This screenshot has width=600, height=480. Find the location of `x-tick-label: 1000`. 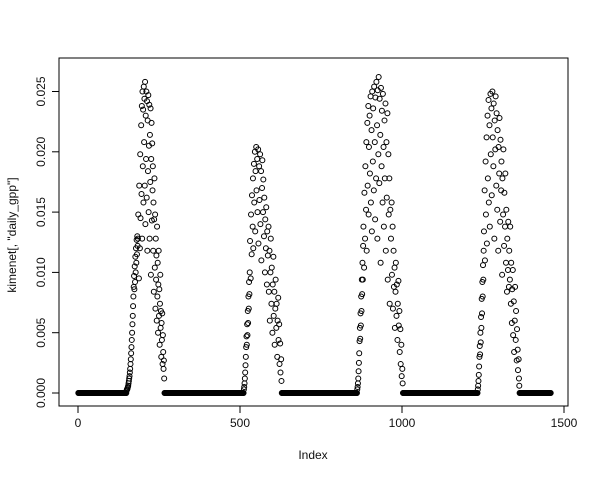

x-tick-label: 1000 is located at coordinates (402, 423).